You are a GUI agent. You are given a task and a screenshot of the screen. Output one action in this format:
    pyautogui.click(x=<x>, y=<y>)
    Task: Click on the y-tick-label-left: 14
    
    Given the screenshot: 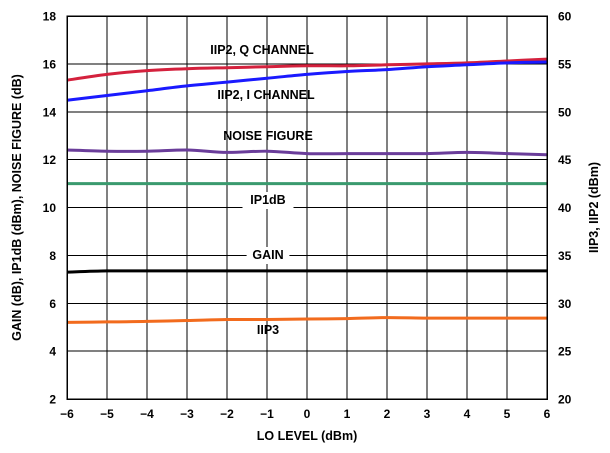 What is the action you would take?
    pyautogui.click(x=50, y=112)
    